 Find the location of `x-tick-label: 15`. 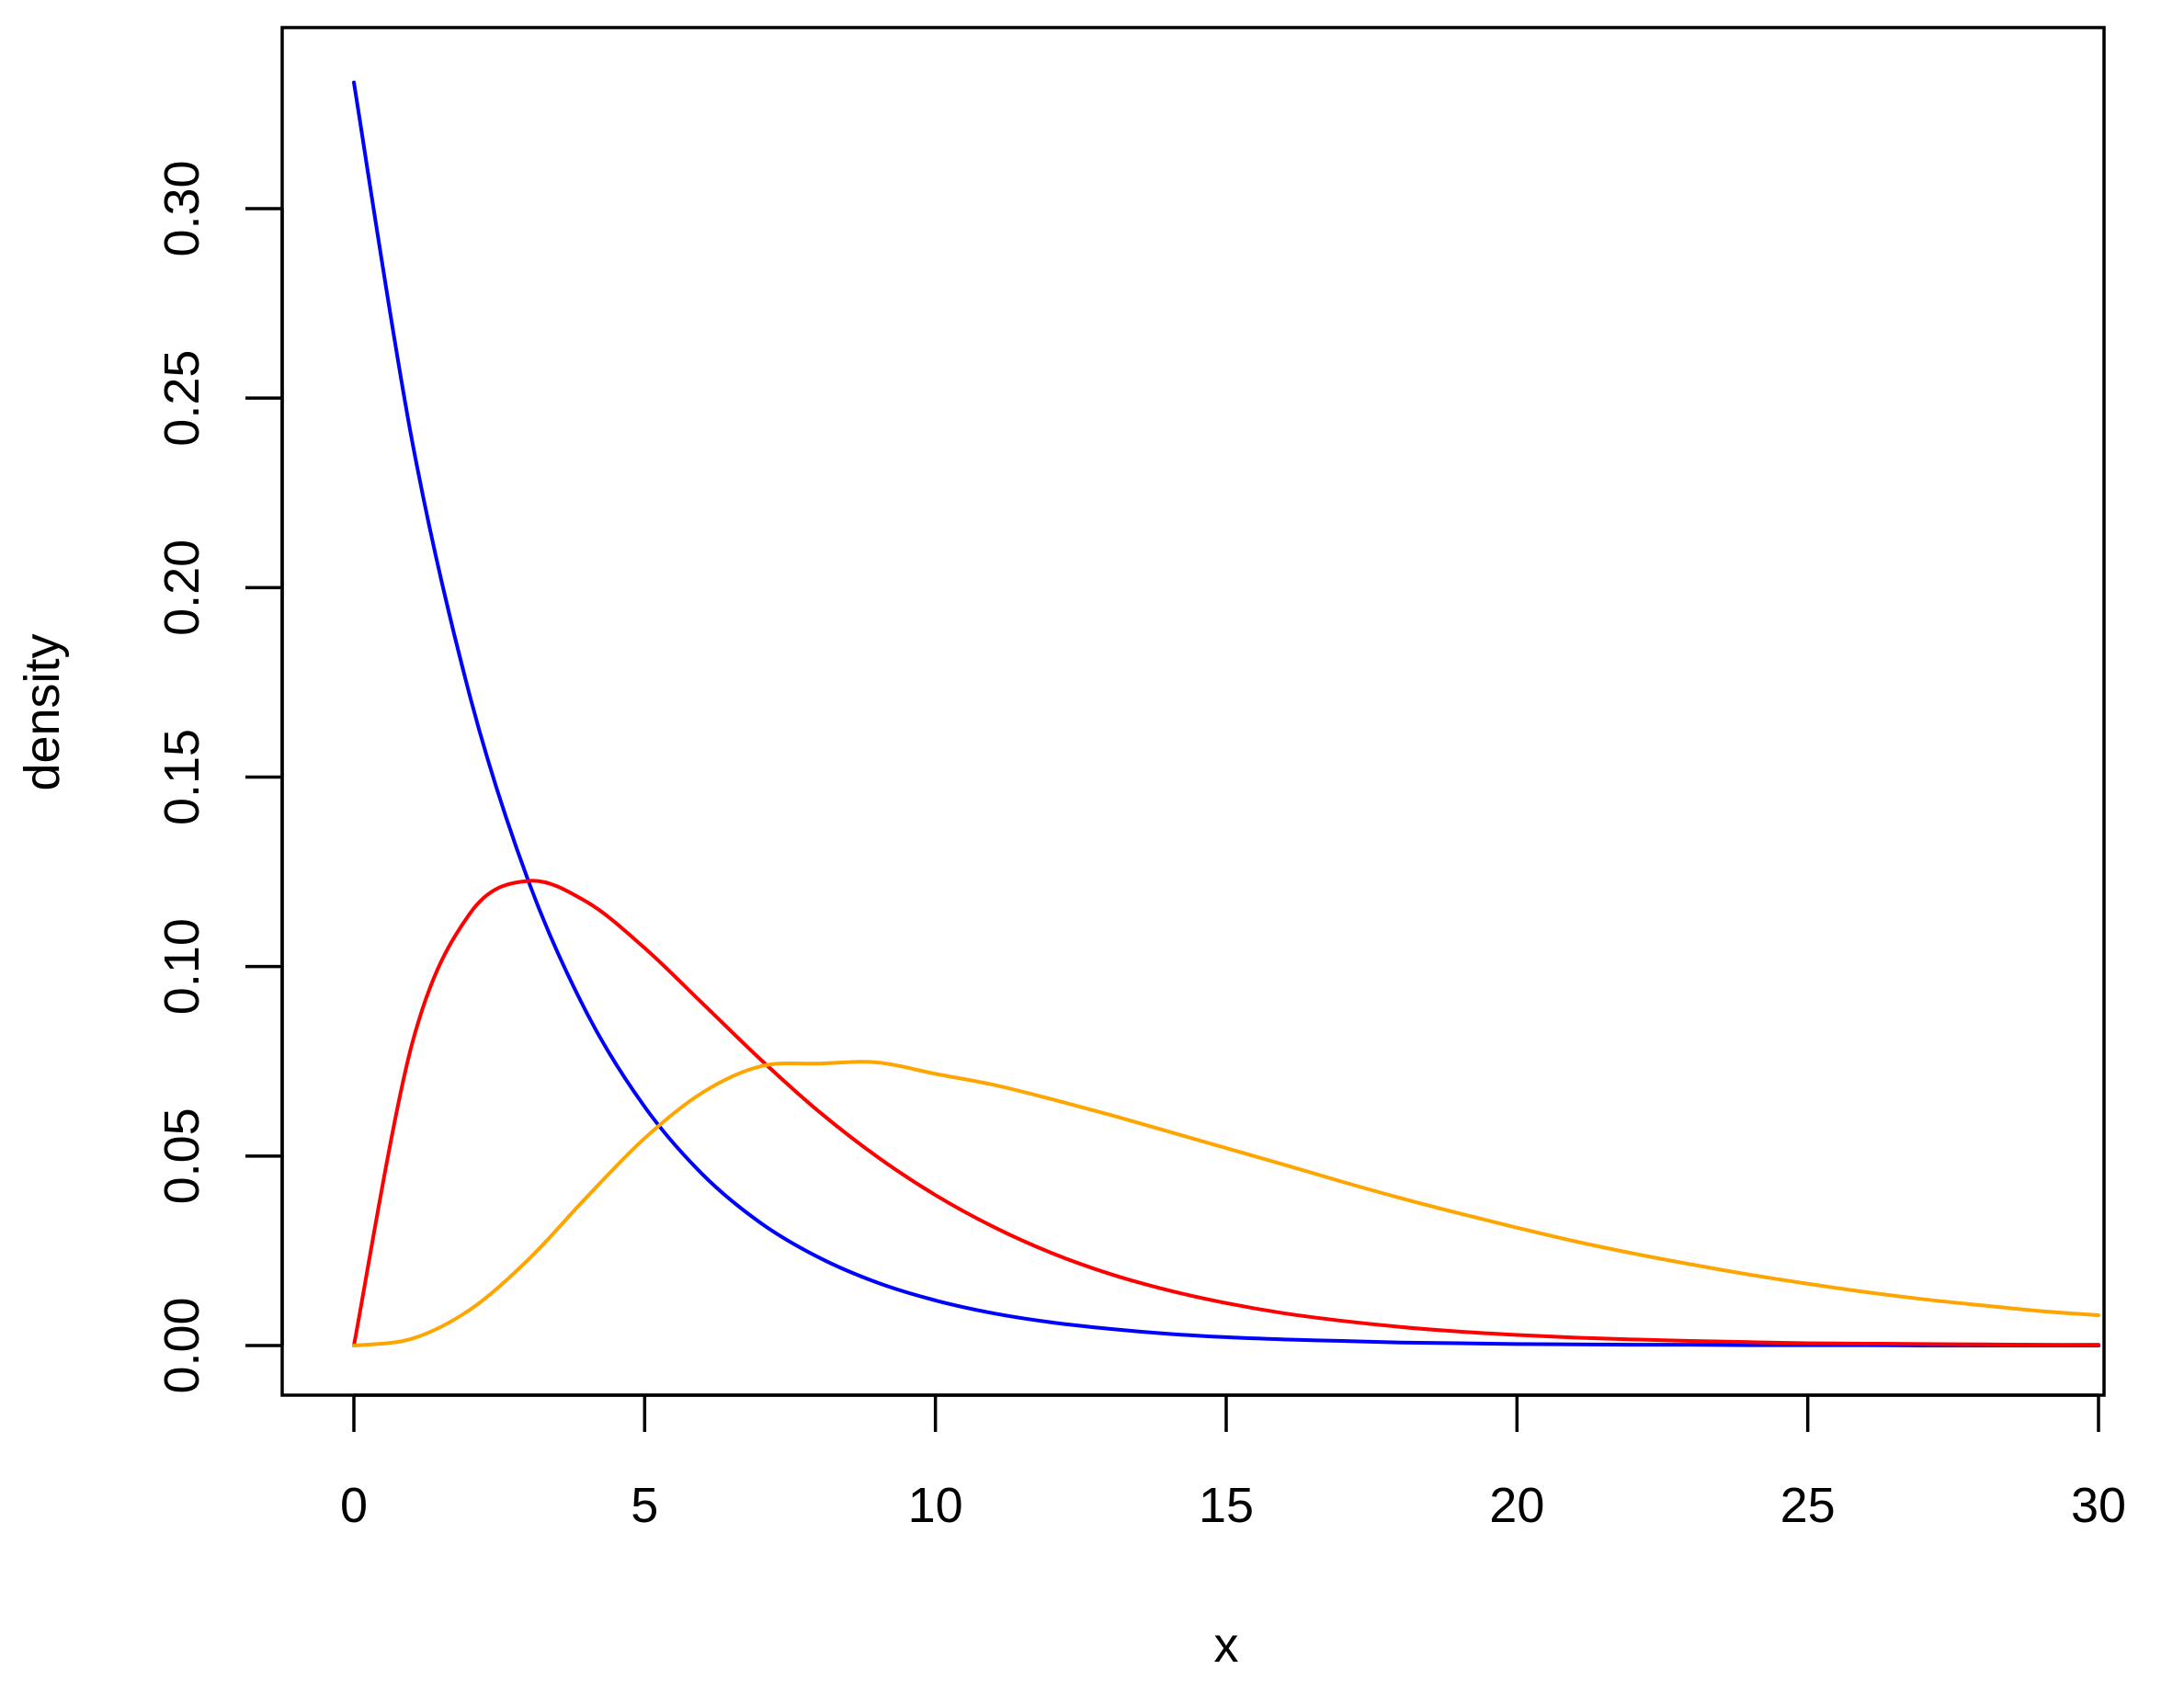

x-tick-label: 15 is located at coordinates (1226, 1506).